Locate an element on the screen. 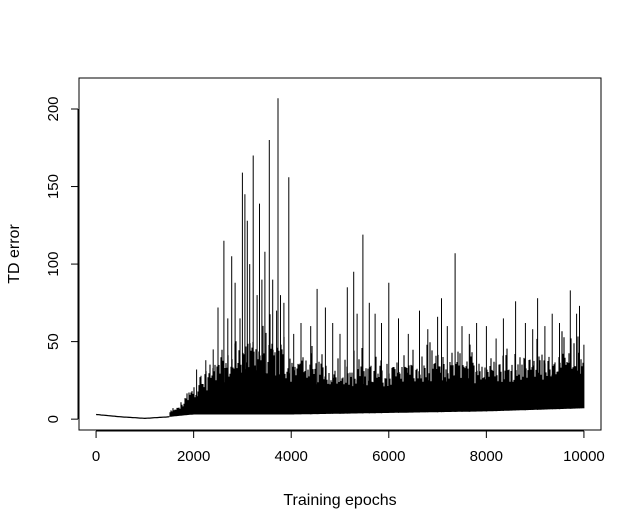  x-tick-label: 10000 is located at coordinates (584, 456).